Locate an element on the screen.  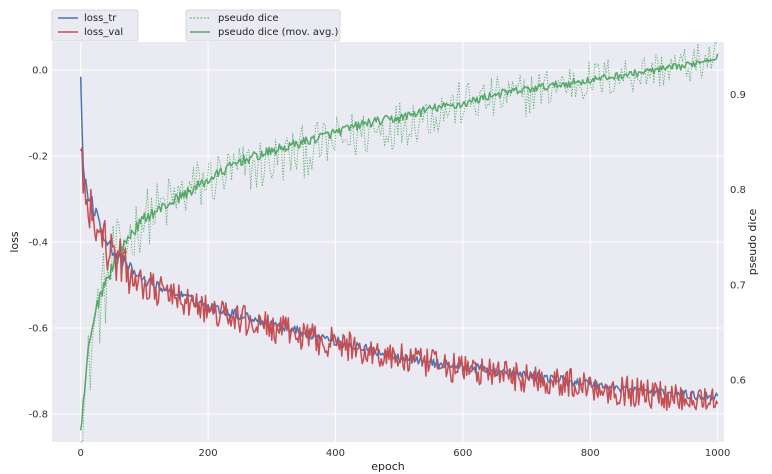
y-tick-label: -0.8 is located at coordinates (38, 415).